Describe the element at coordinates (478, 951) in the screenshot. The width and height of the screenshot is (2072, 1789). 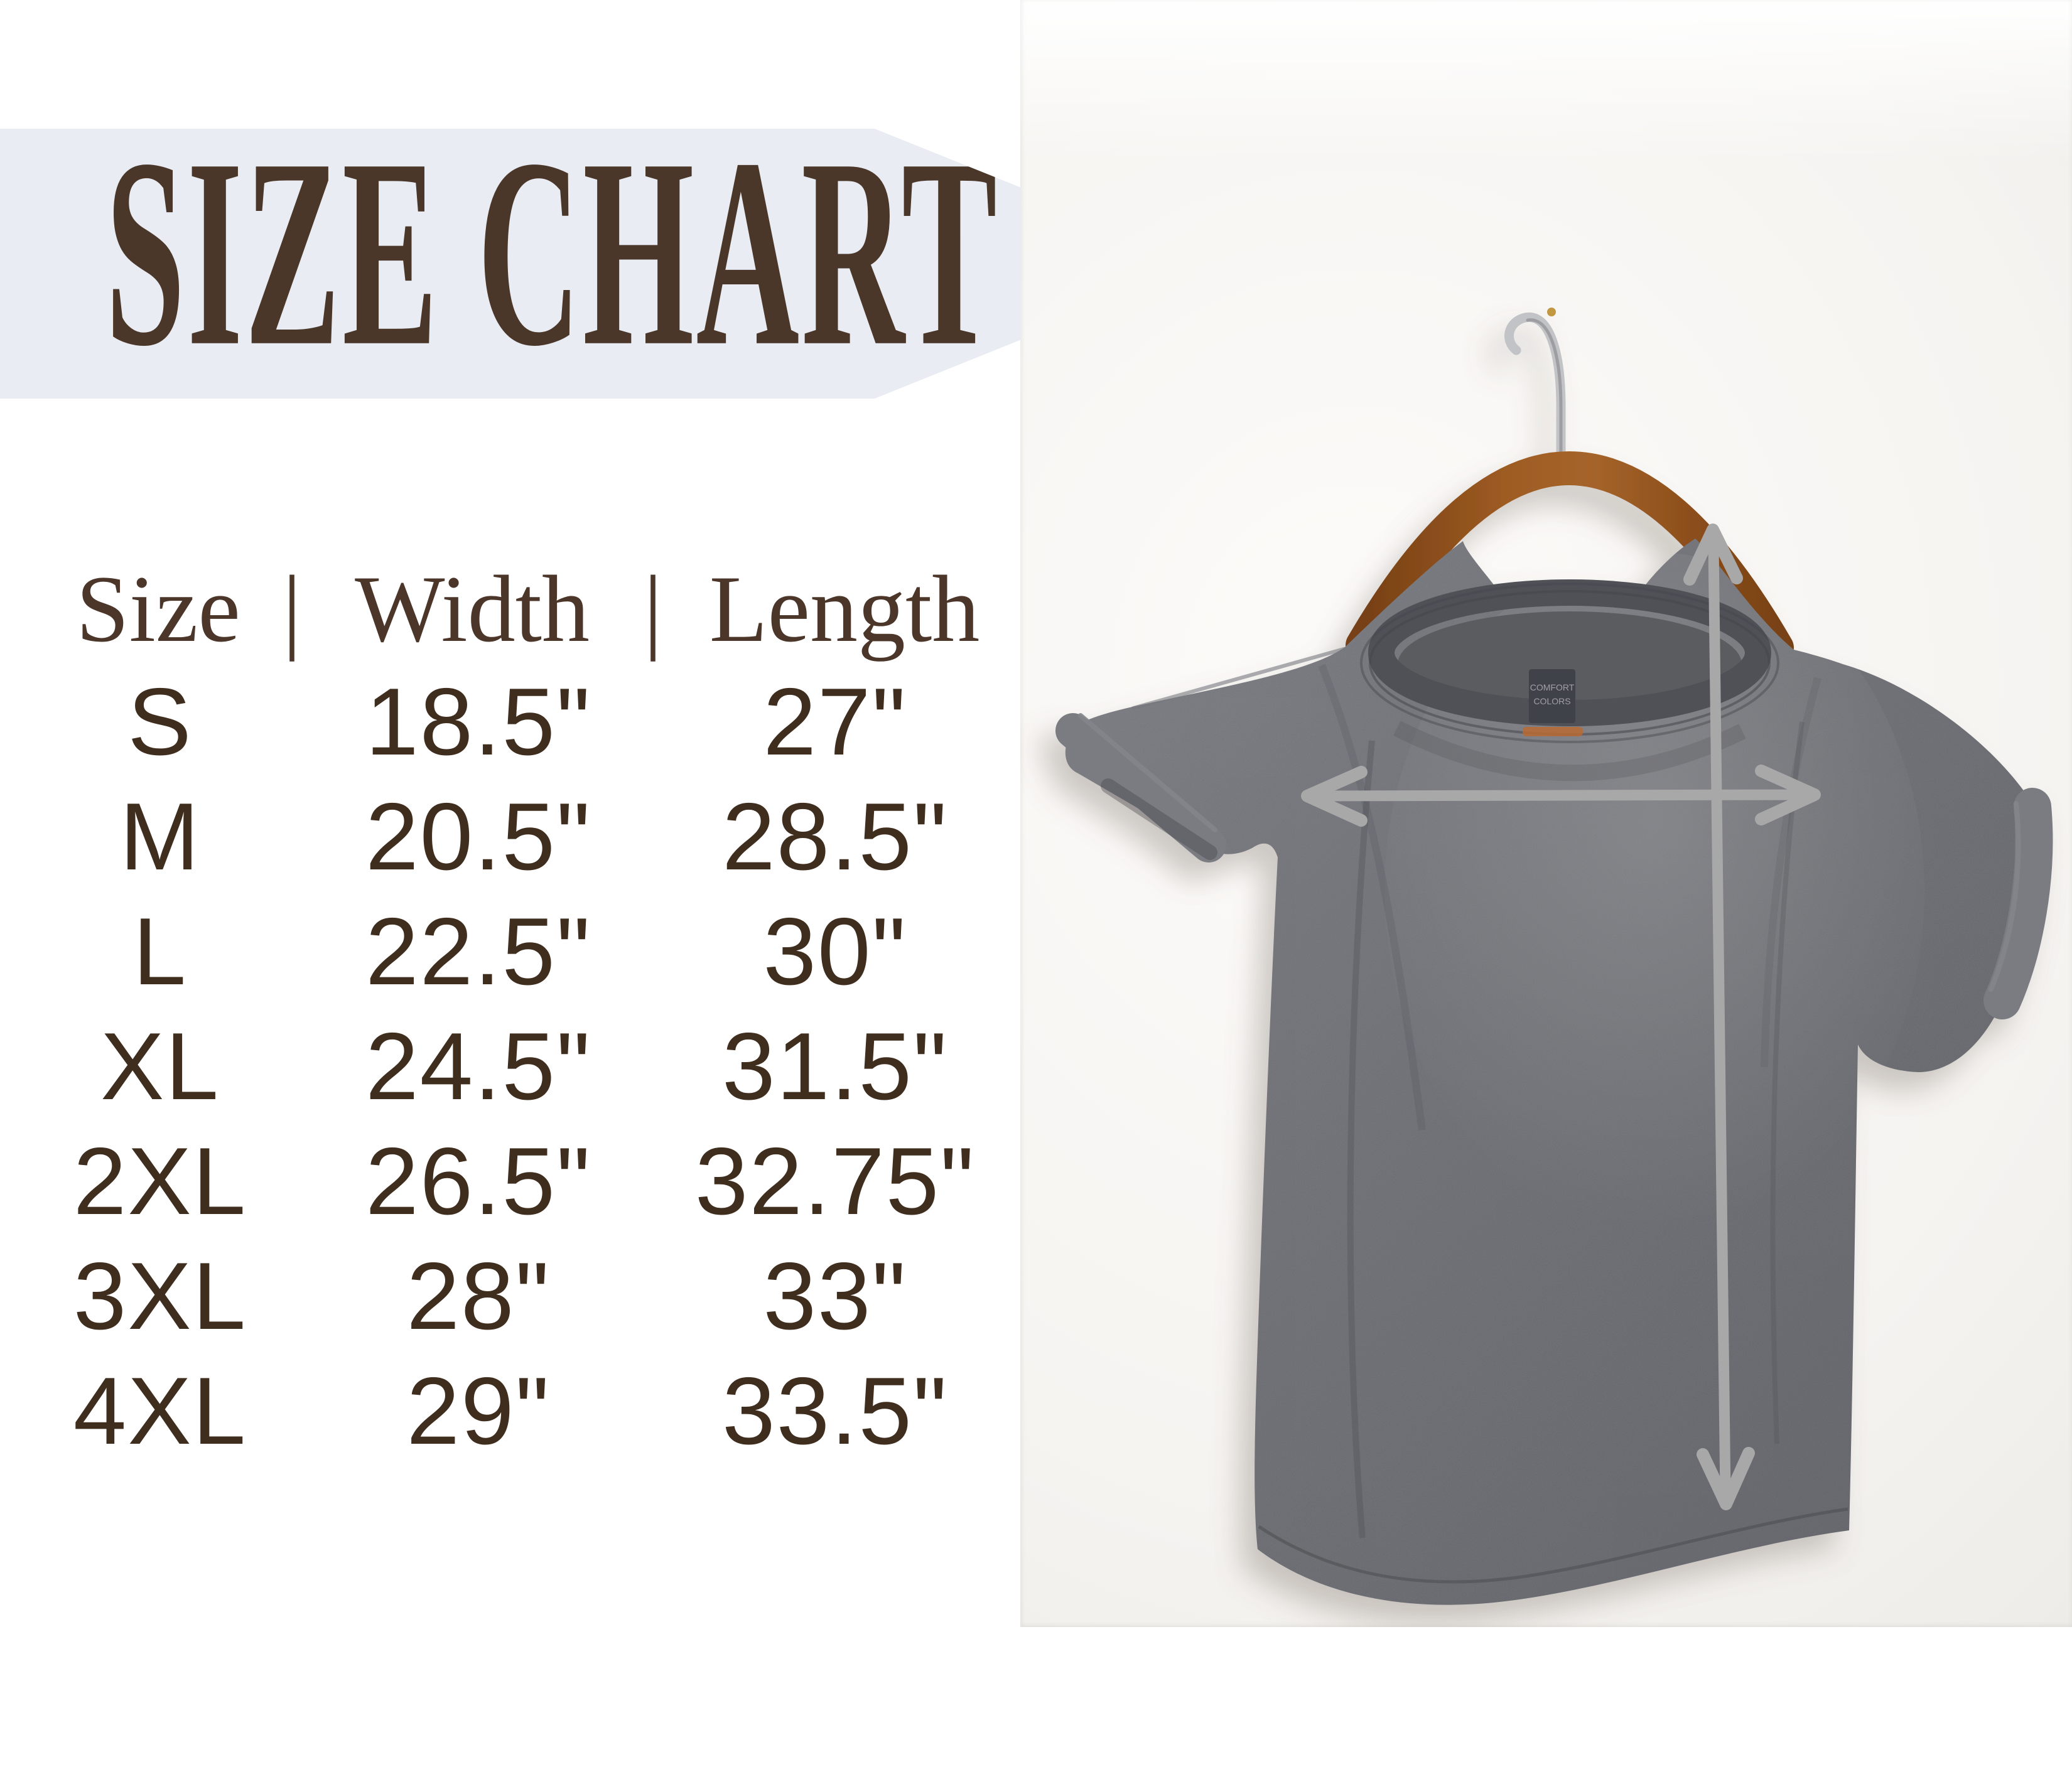
I see `cell-width: 22.5"` at that location.